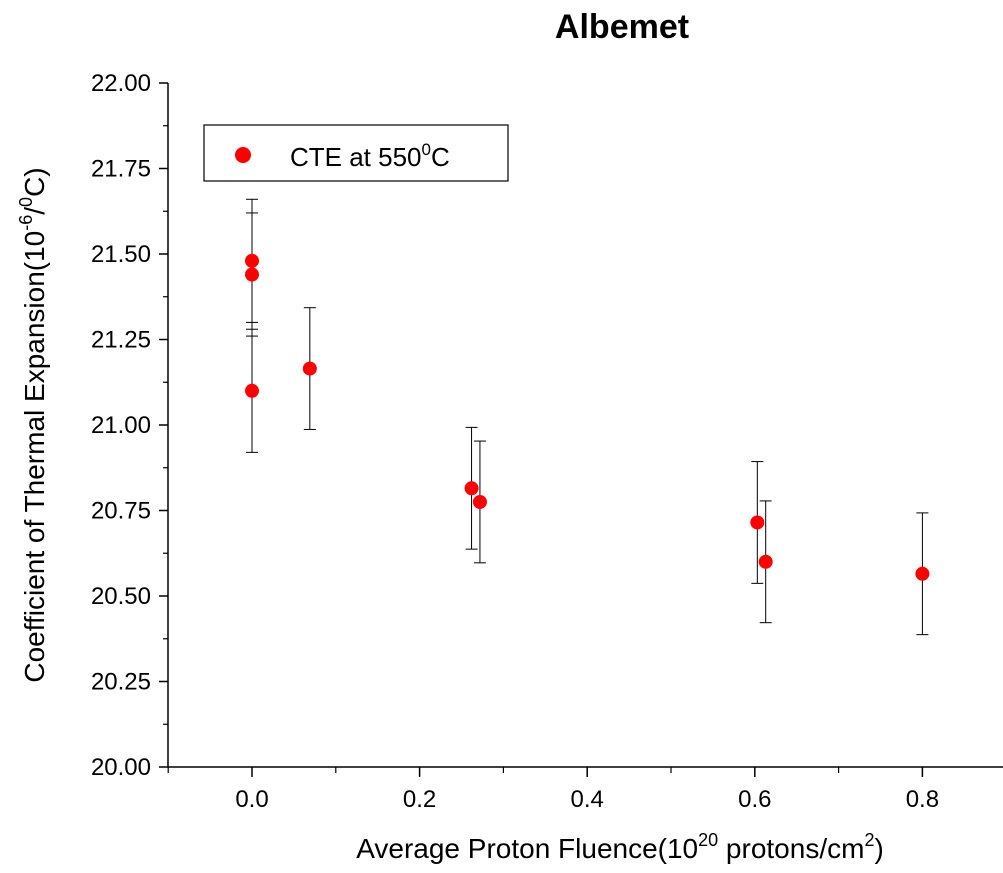  Describe the element at coordinates (34, 211) in the screenshot. I see `y-axis-label-slash: /` at that location.